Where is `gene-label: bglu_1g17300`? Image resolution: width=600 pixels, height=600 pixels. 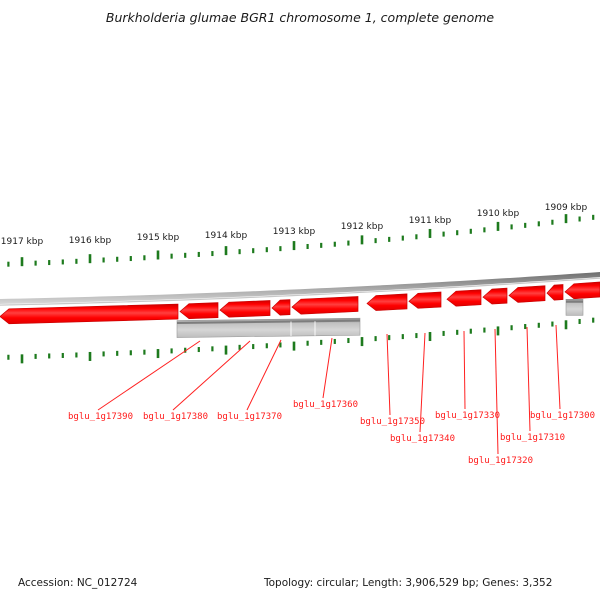
gene-label: bglu_1g17300 is located at coordinates (562, 416).